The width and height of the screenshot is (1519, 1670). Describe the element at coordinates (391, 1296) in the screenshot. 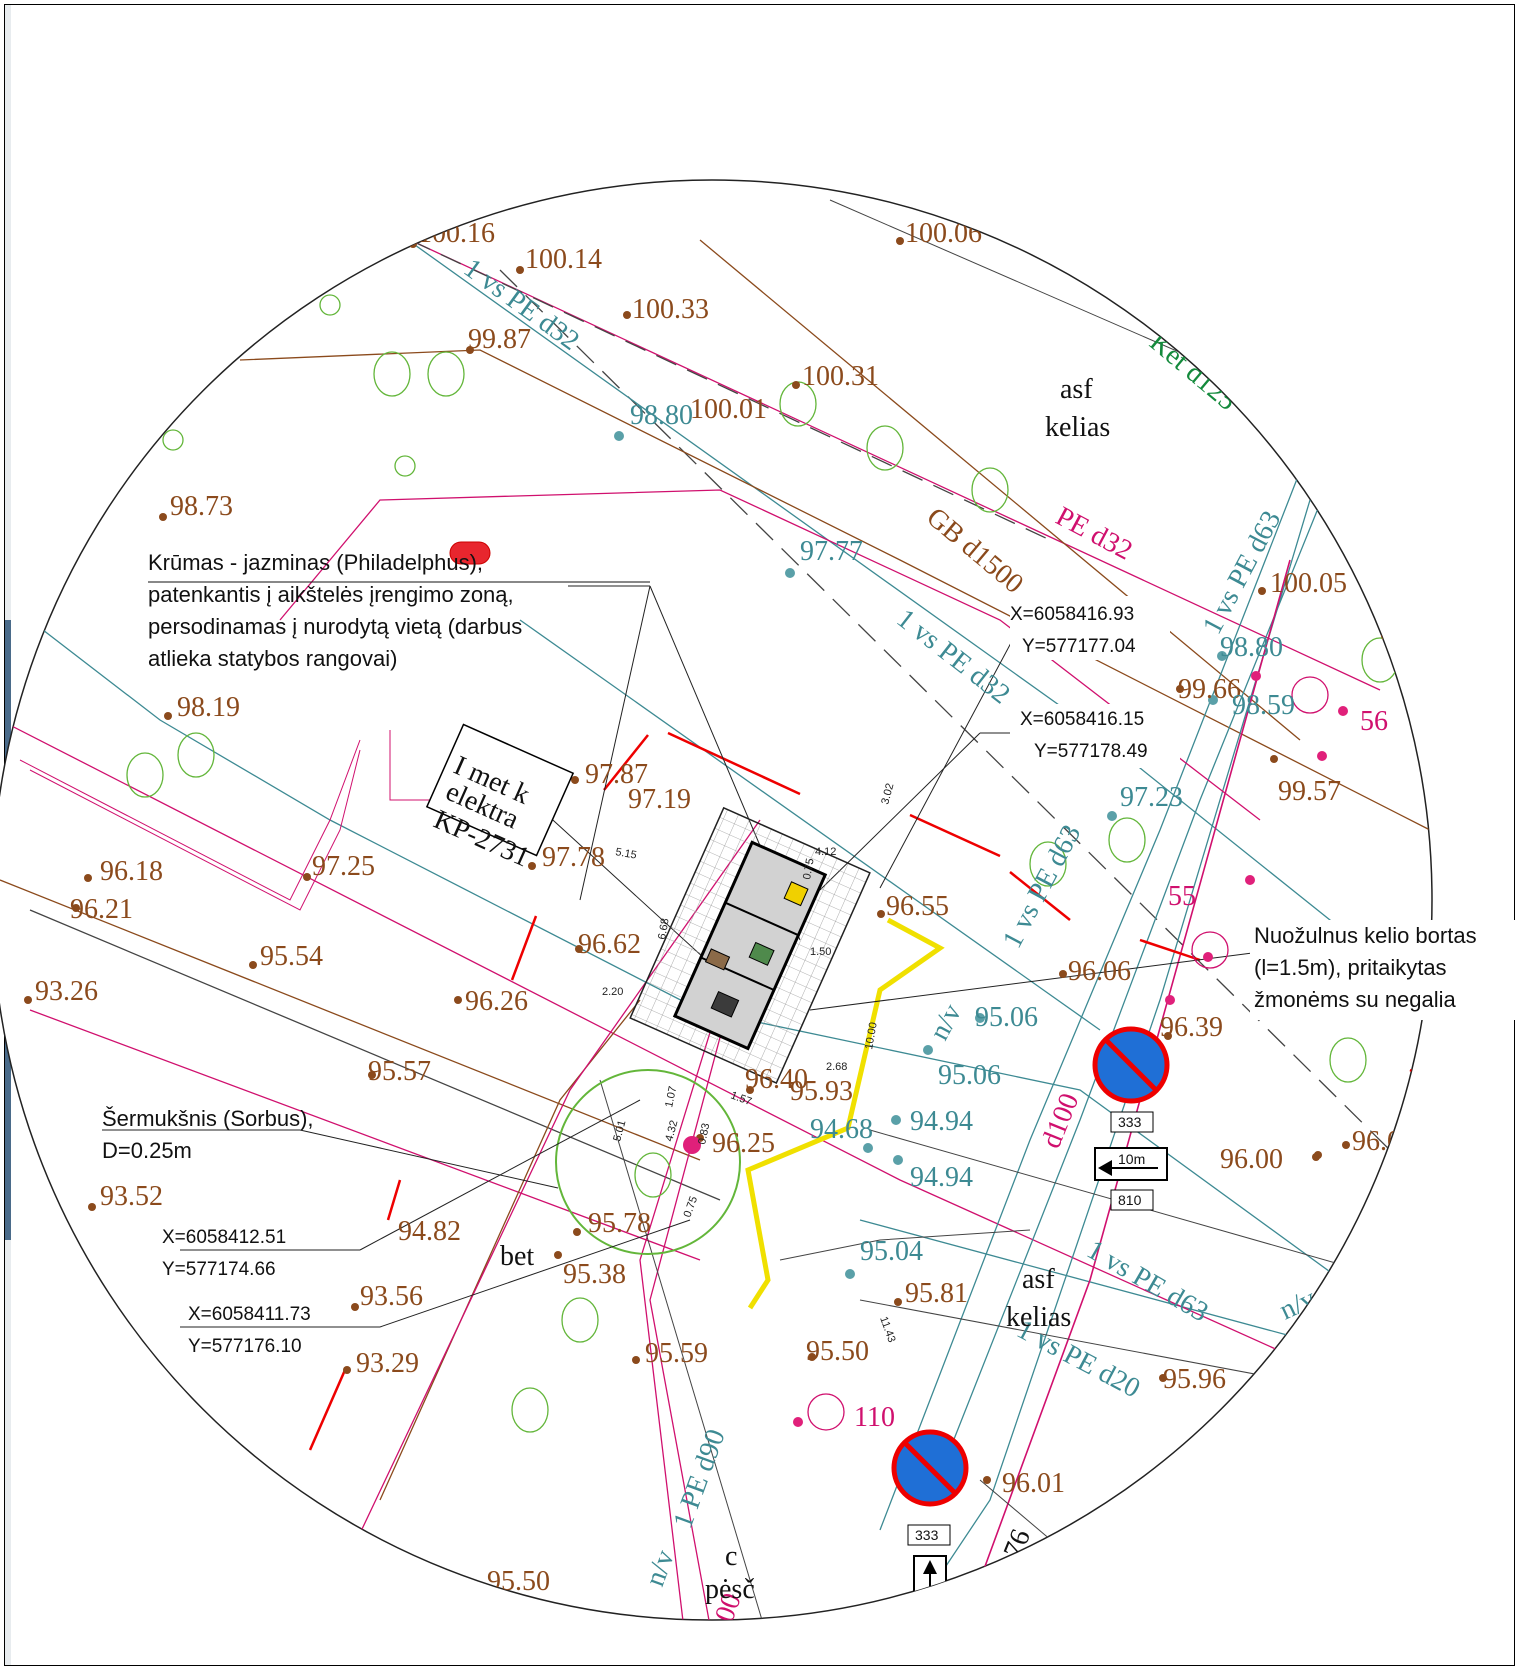

I see `svg-text: 93.56` at that location.